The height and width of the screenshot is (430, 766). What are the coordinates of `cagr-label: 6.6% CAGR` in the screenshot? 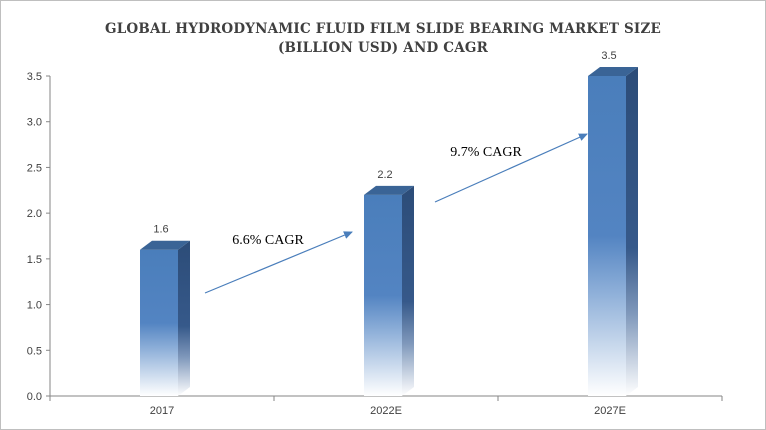 It's located at (268, 240).